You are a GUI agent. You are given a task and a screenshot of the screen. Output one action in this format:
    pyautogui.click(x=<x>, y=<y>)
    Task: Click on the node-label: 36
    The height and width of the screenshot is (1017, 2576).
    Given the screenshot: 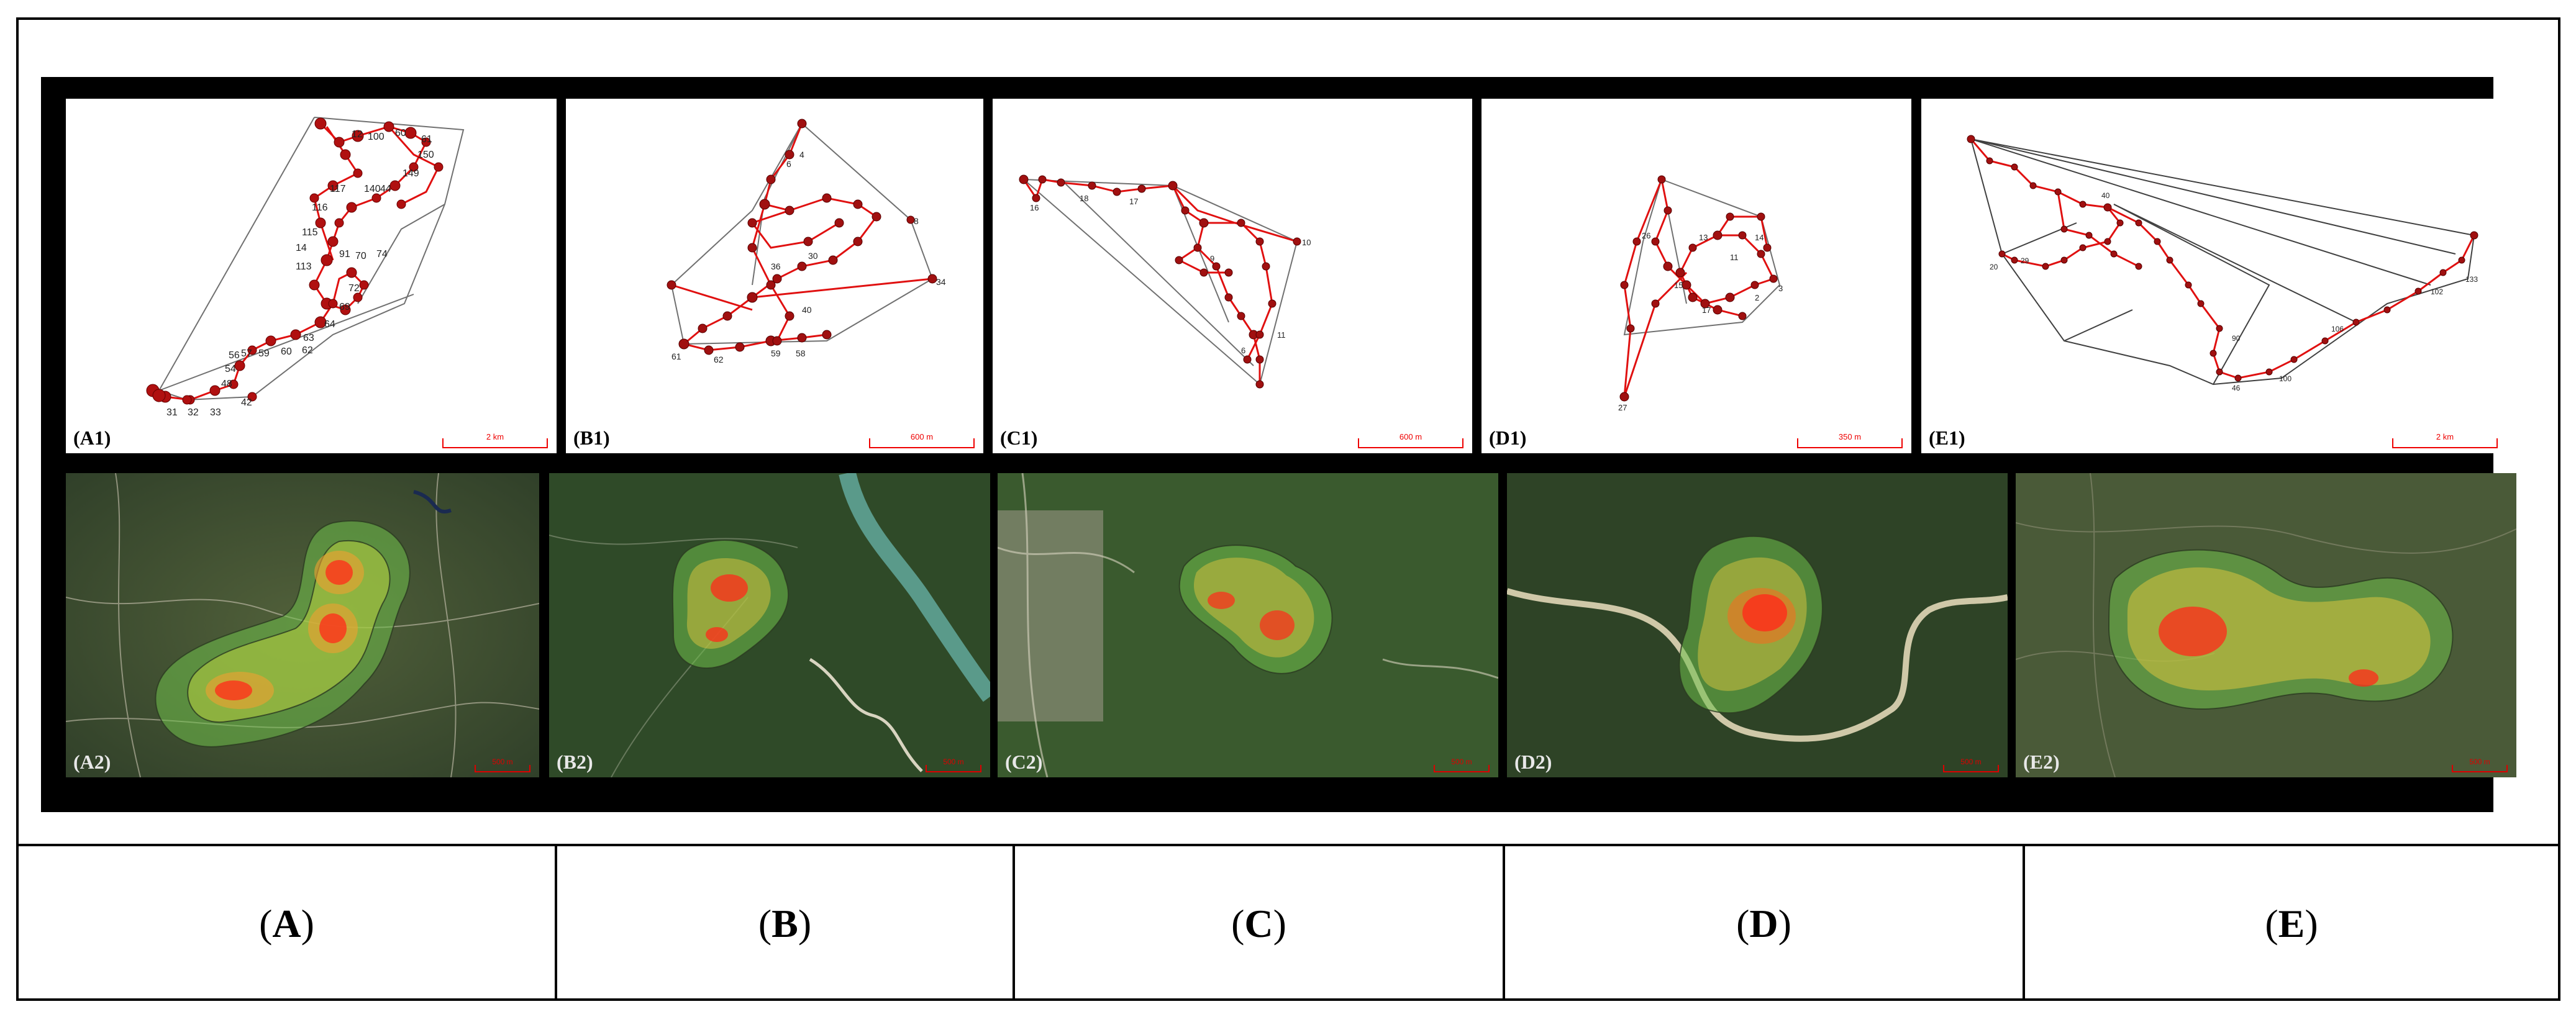 What is the action you would take?
    pyautogui.click(x=776, y=266)
    